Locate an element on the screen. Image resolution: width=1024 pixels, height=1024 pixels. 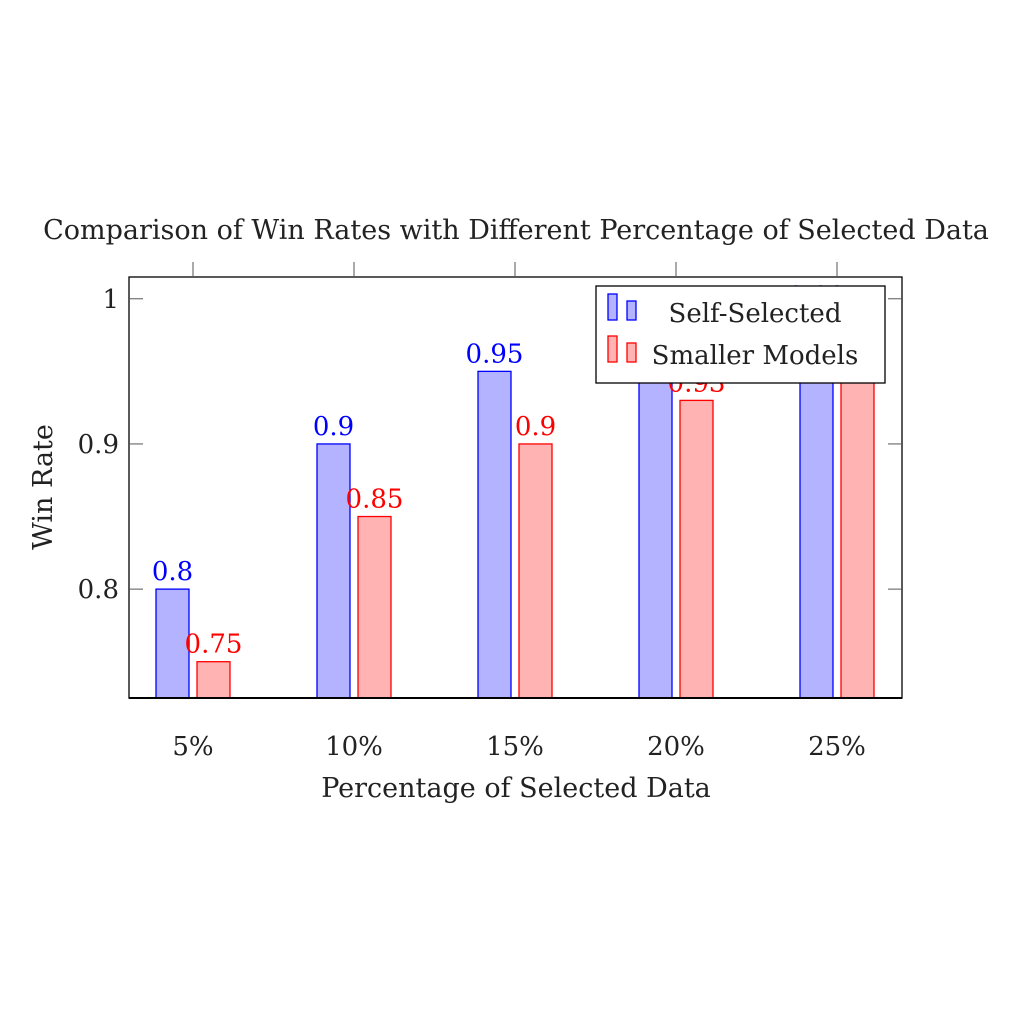
legend-swatch-self-selected-small is located at coordinates (631, 310).